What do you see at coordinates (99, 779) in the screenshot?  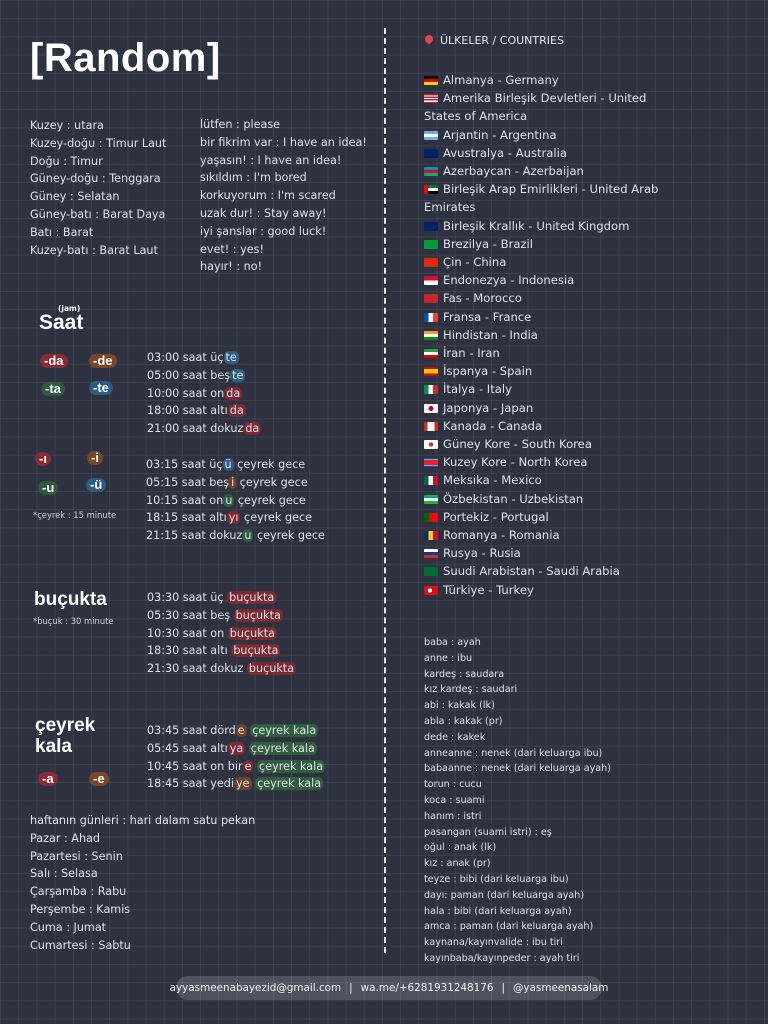 I see `suffix-e-badge: -e` at bounding box center [99, 779].